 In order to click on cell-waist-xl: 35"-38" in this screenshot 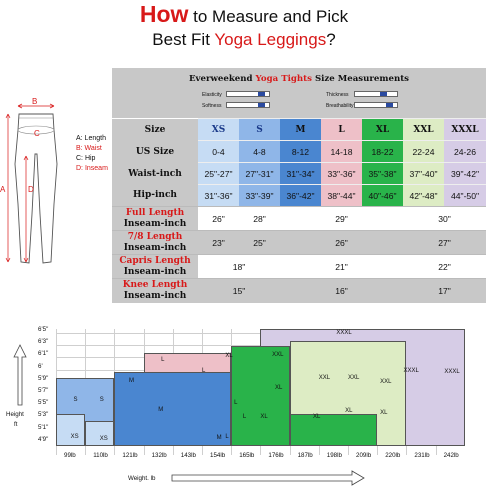, I will do `click(382, 173)`.